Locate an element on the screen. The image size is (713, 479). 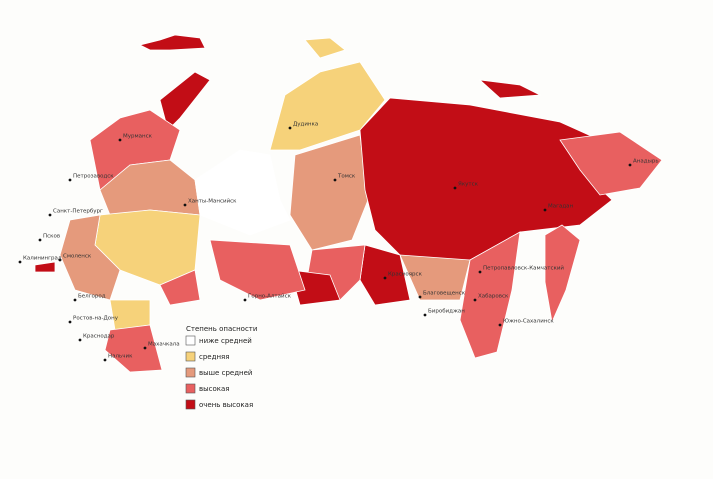
city-label: Смоленск is located at coordinates (77, 257).